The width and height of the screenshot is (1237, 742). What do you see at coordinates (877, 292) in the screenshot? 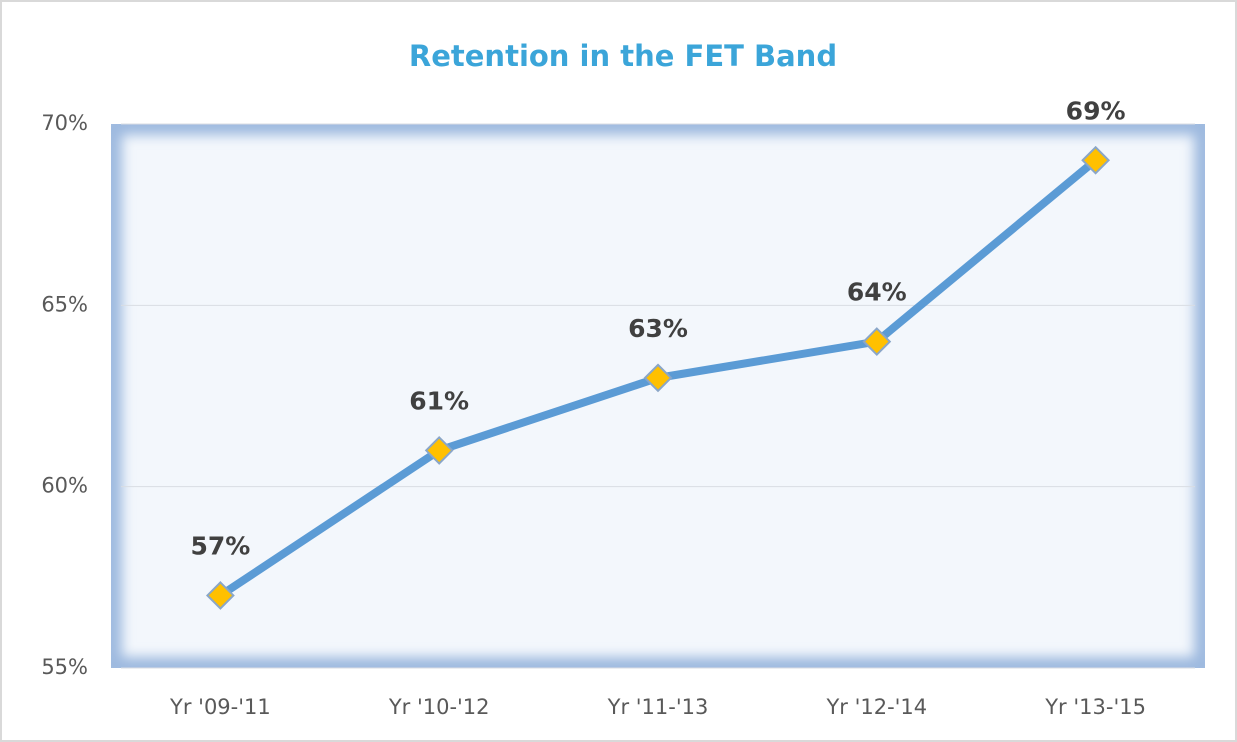
I see `data-label: 64%` at bounding box center [877, 292].